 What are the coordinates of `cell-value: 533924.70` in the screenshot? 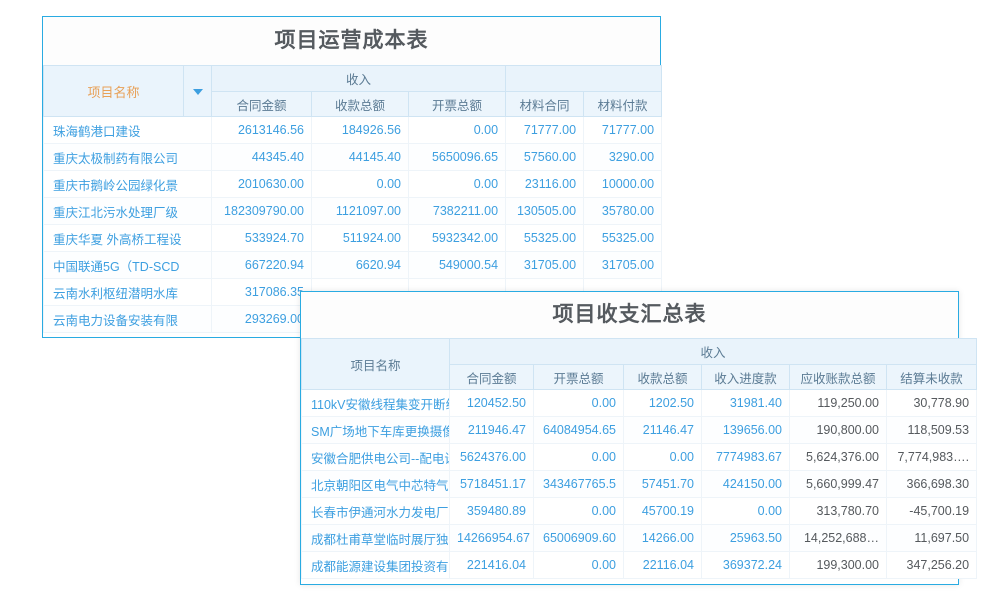 It's located at (261, 238).